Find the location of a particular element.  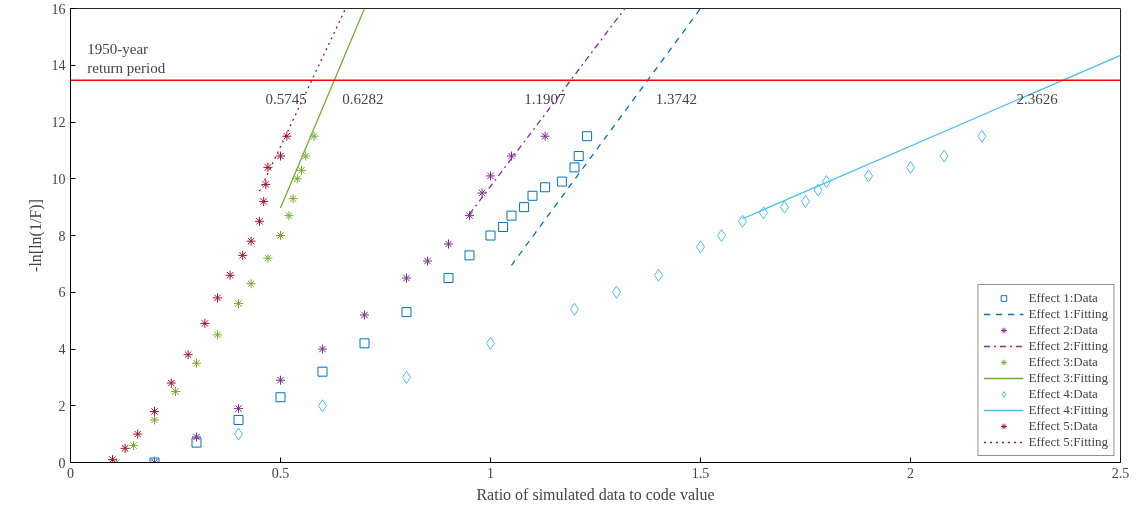

y-tick-label: 6 is located at coordinates (62, 293).